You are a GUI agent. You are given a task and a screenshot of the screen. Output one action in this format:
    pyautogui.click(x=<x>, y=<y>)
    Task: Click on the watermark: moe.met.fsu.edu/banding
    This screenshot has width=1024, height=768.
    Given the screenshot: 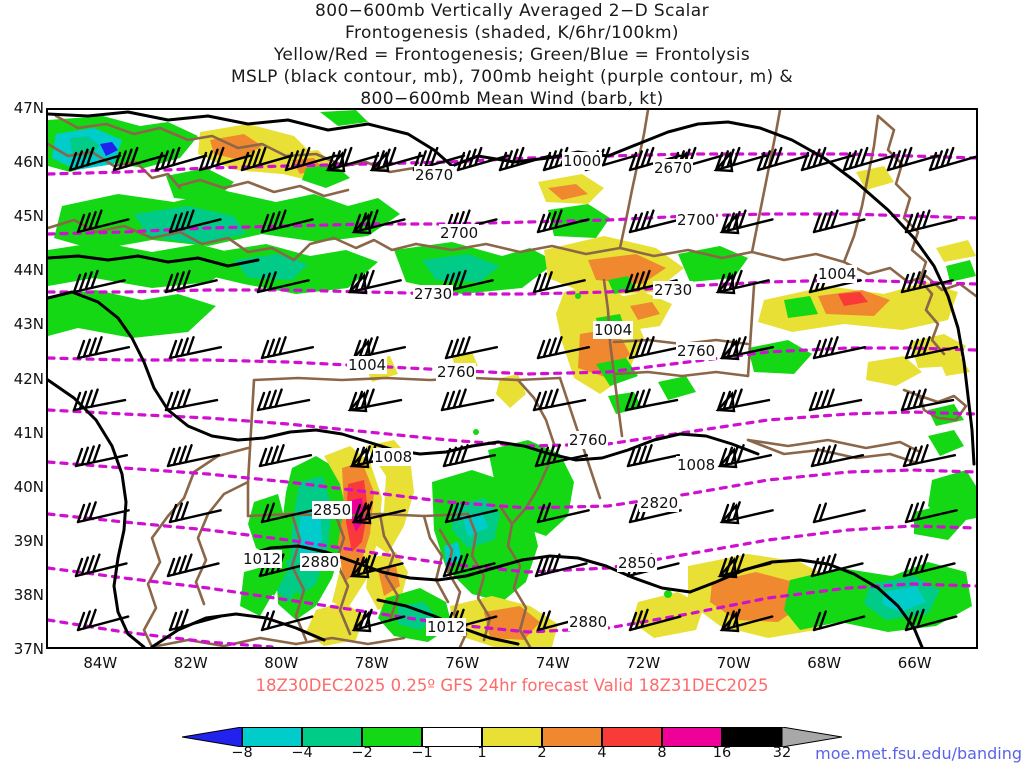 What is the action you would take?
    pyautogui.click(x=918, y=753)
    